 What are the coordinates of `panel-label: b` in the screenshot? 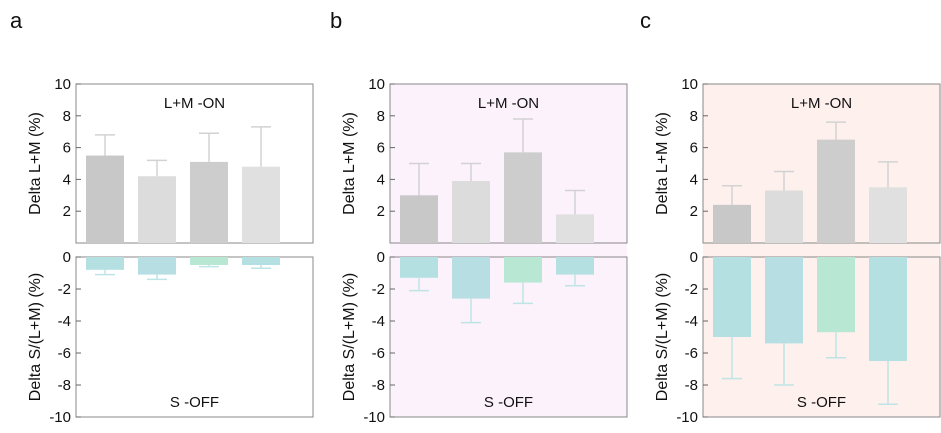 It's located at (336, 20).